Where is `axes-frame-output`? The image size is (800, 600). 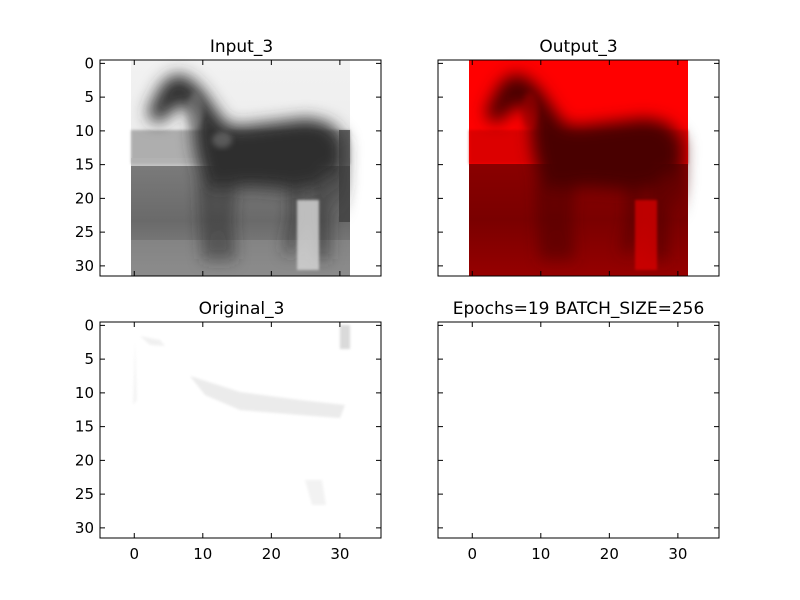
axes-frame-output is located at coordinates (578, 168).